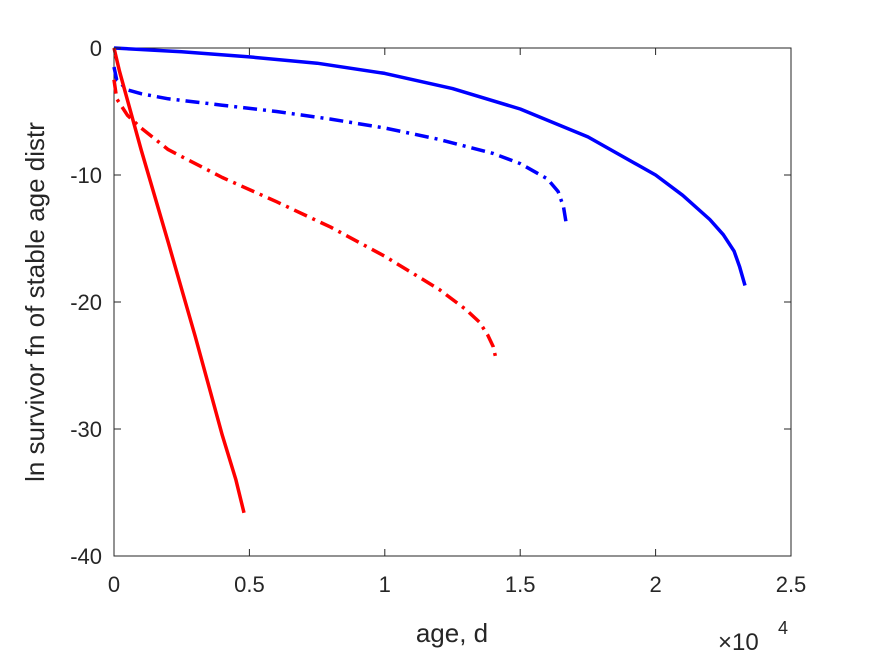 This screenshot has height=656, width=875. What do you see at coordinates (249, 584) in the screenshot?
I see `x-tick-label-1: 0.5` at bounding box center [249, 584].